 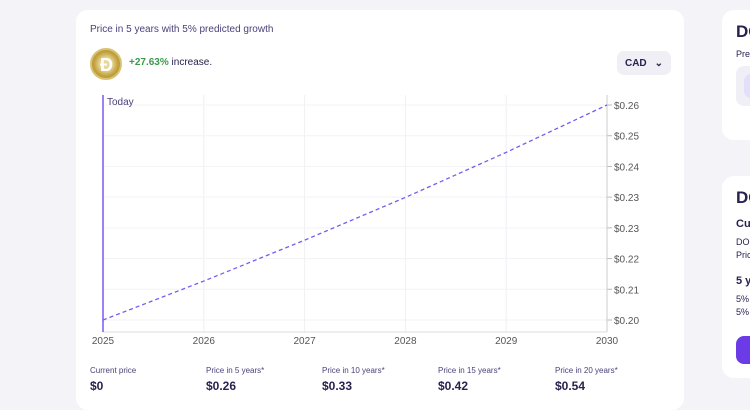 I want to click on side-subheading: Cu, so click(x=743, y=224).